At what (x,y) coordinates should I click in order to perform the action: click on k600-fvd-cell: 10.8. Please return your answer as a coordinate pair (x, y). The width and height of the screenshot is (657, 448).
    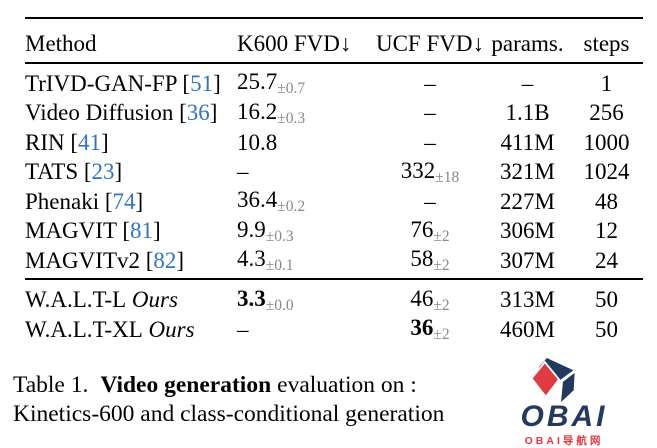
    Looking at the image, I should click on (306, 143).